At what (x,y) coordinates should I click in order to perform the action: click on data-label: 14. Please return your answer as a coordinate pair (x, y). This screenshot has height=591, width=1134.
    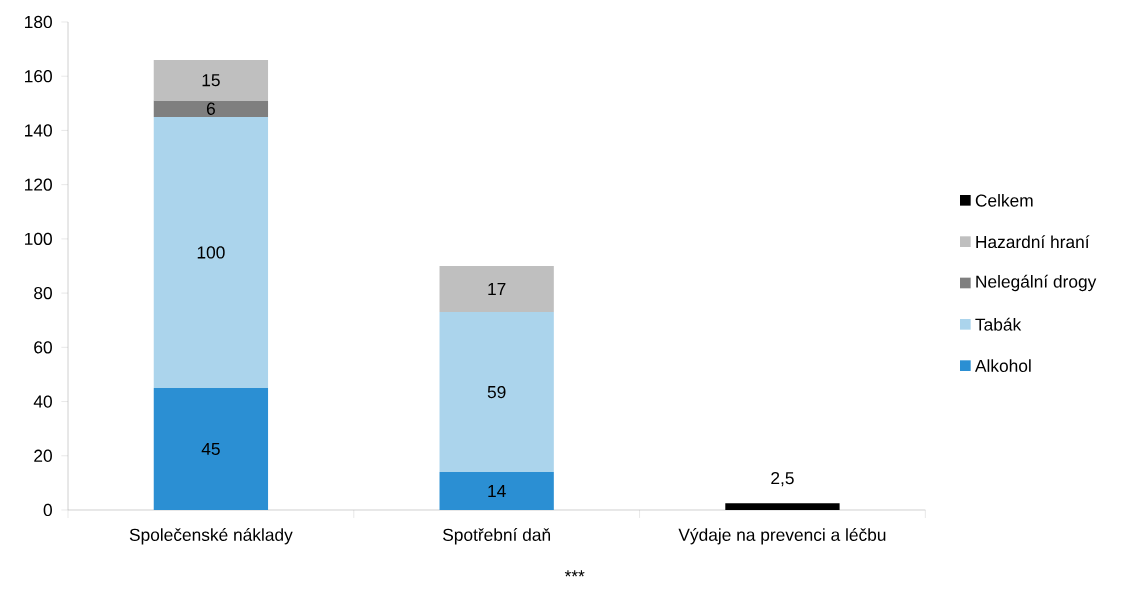
    Looking at the image, I should click on (497, 491).